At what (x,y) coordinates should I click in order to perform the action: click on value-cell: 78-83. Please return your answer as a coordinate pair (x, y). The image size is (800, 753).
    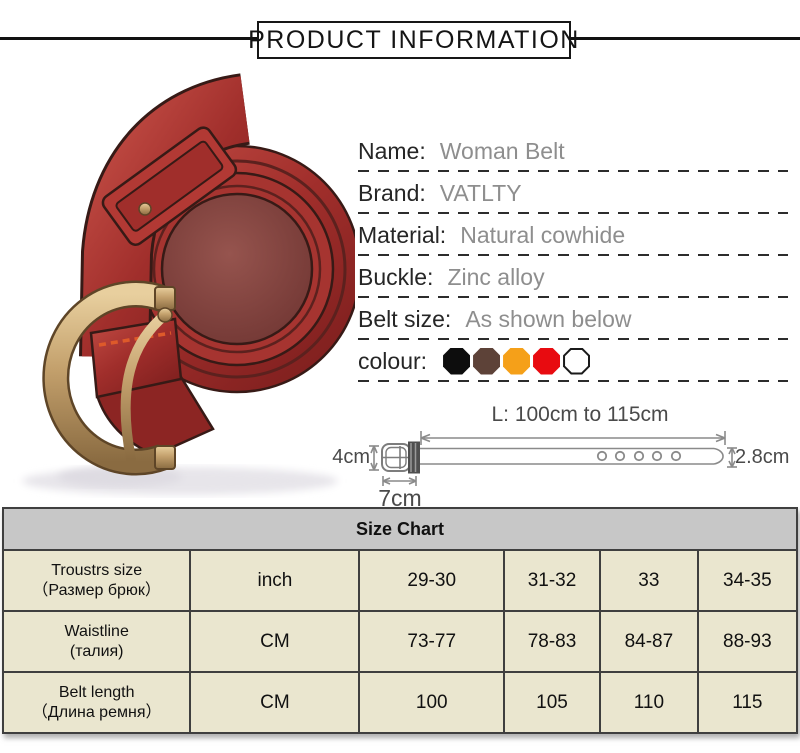
    Looking at the image, I should click on (552, 641).